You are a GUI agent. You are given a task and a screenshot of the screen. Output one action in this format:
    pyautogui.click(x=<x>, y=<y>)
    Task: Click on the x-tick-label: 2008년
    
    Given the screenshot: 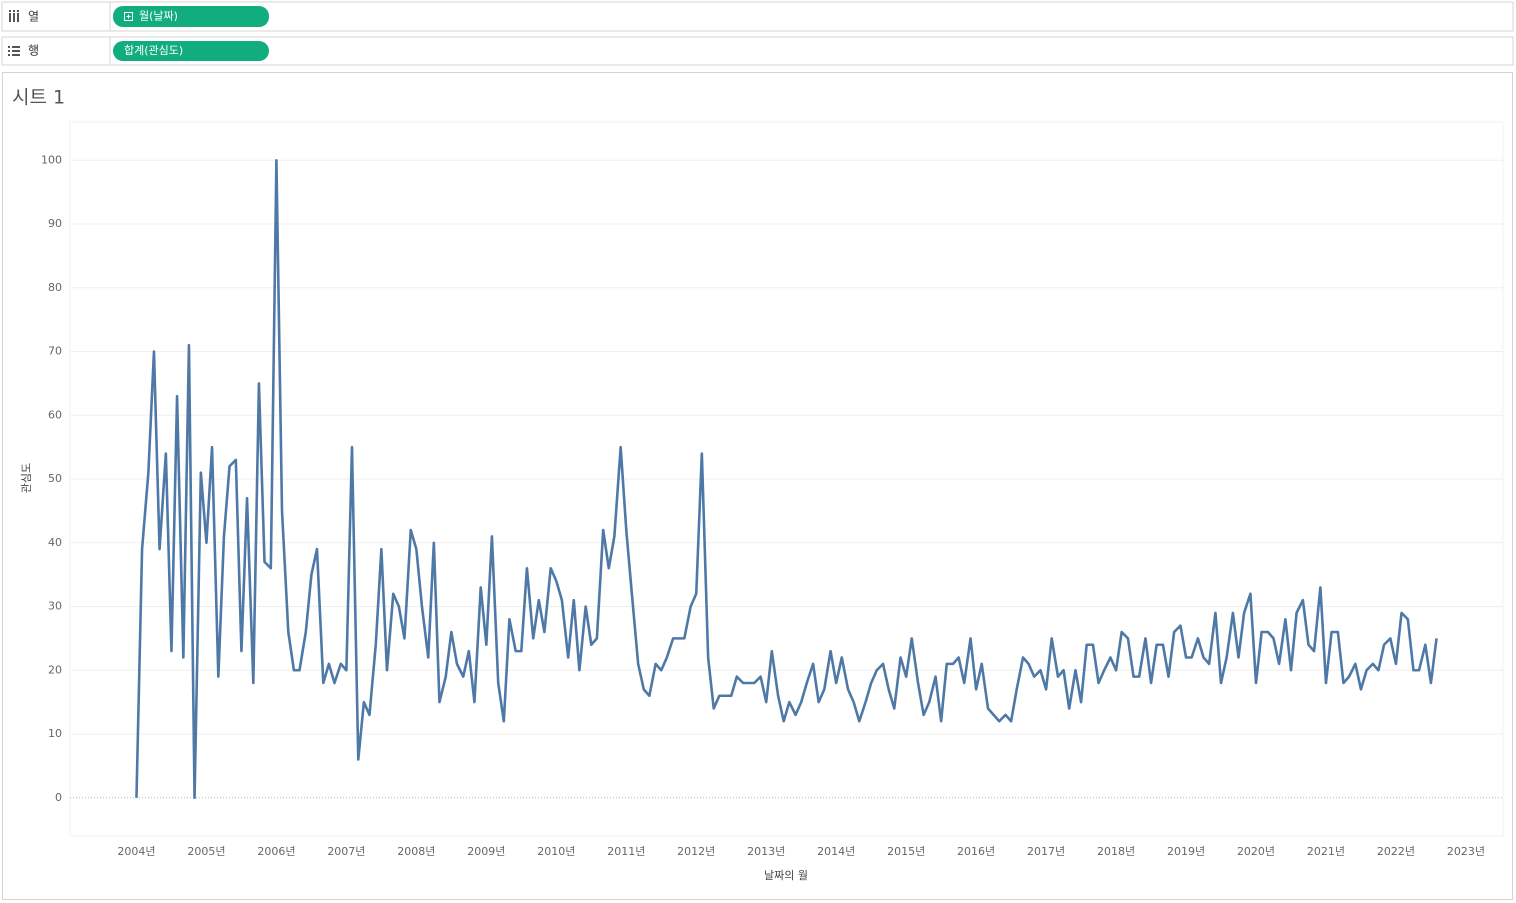 What is the action you would take?
    pyautogui.click(x=416, y=851)
    